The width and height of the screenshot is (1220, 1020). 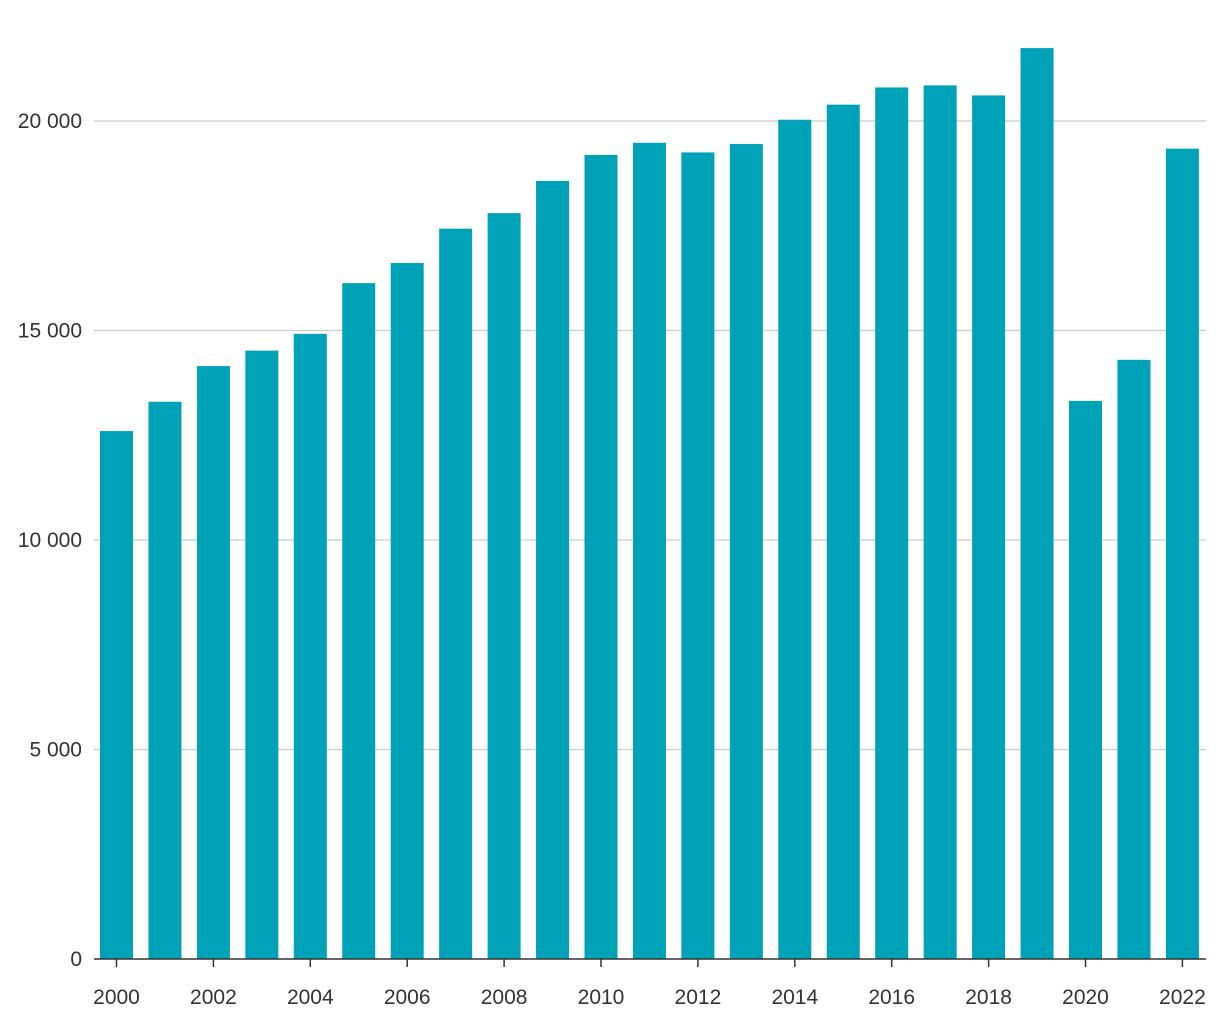 What do you see at coordinates (1182, 997) in the screenshot?
I see `x-tick-label: 2022` at bounding box center [1182, 997].